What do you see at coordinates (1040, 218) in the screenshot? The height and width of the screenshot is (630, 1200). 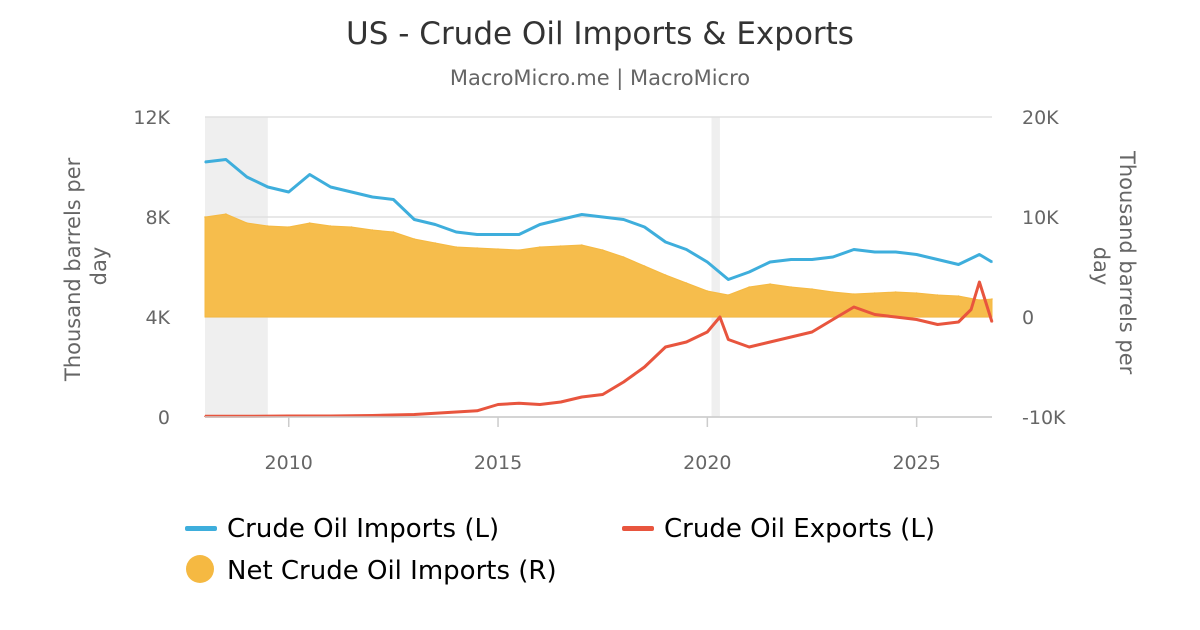 I see `y-right-tick-label: 10K` at bounding box center [1040, 218].